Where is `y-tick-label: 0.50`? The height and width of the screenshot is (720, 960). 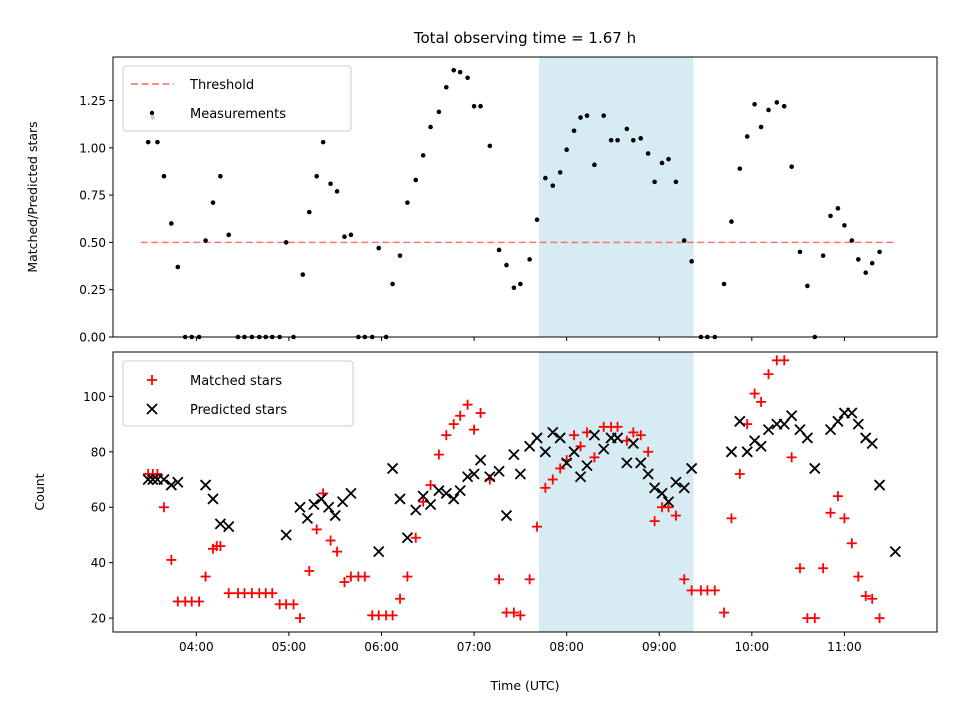 y-tick-label: 0.50 is located at coordinates (92, 243).